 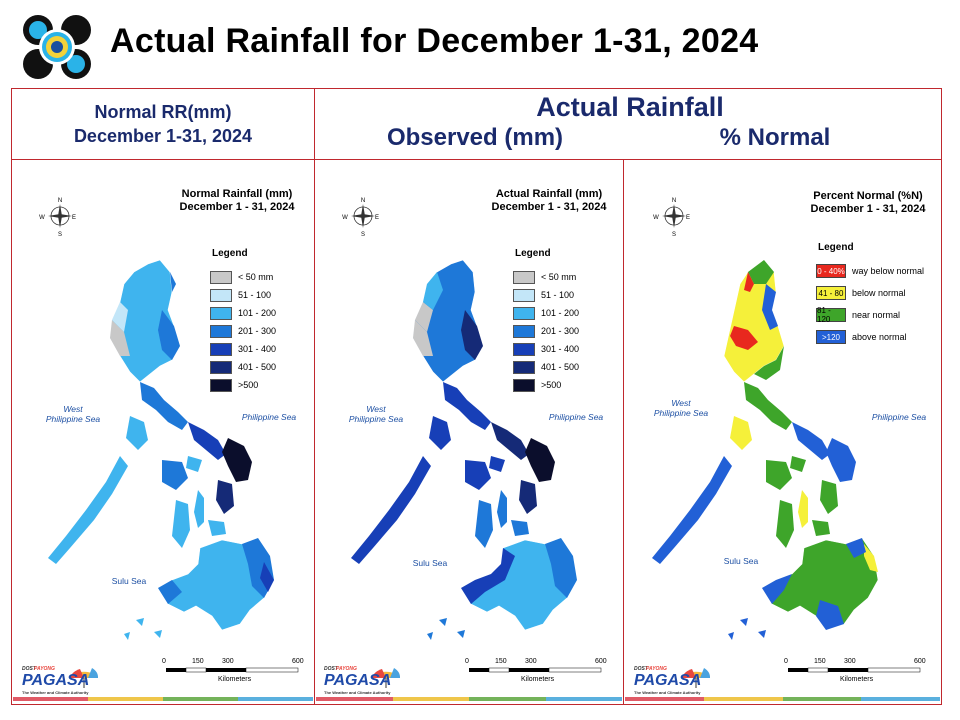 I want to click on legend-label: < 50 mm, so click(x=559, y=277).